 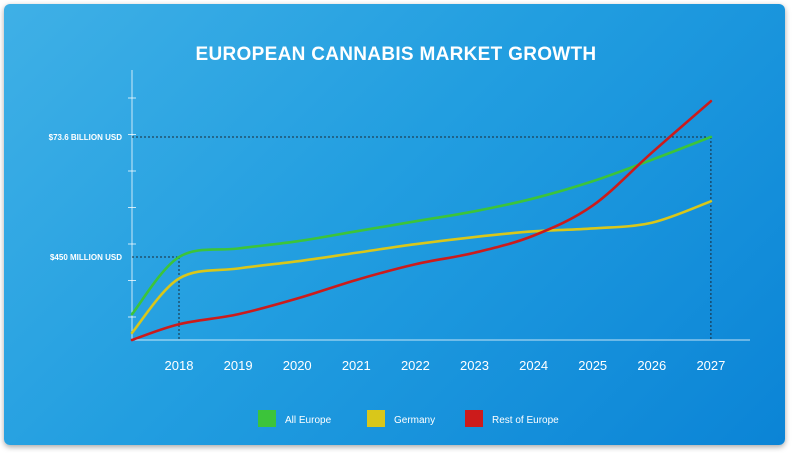 What do you see at coordinates (308, 420) in the screenshot?
I see `legend-label: All Europe` at bounding box center [308, 420].